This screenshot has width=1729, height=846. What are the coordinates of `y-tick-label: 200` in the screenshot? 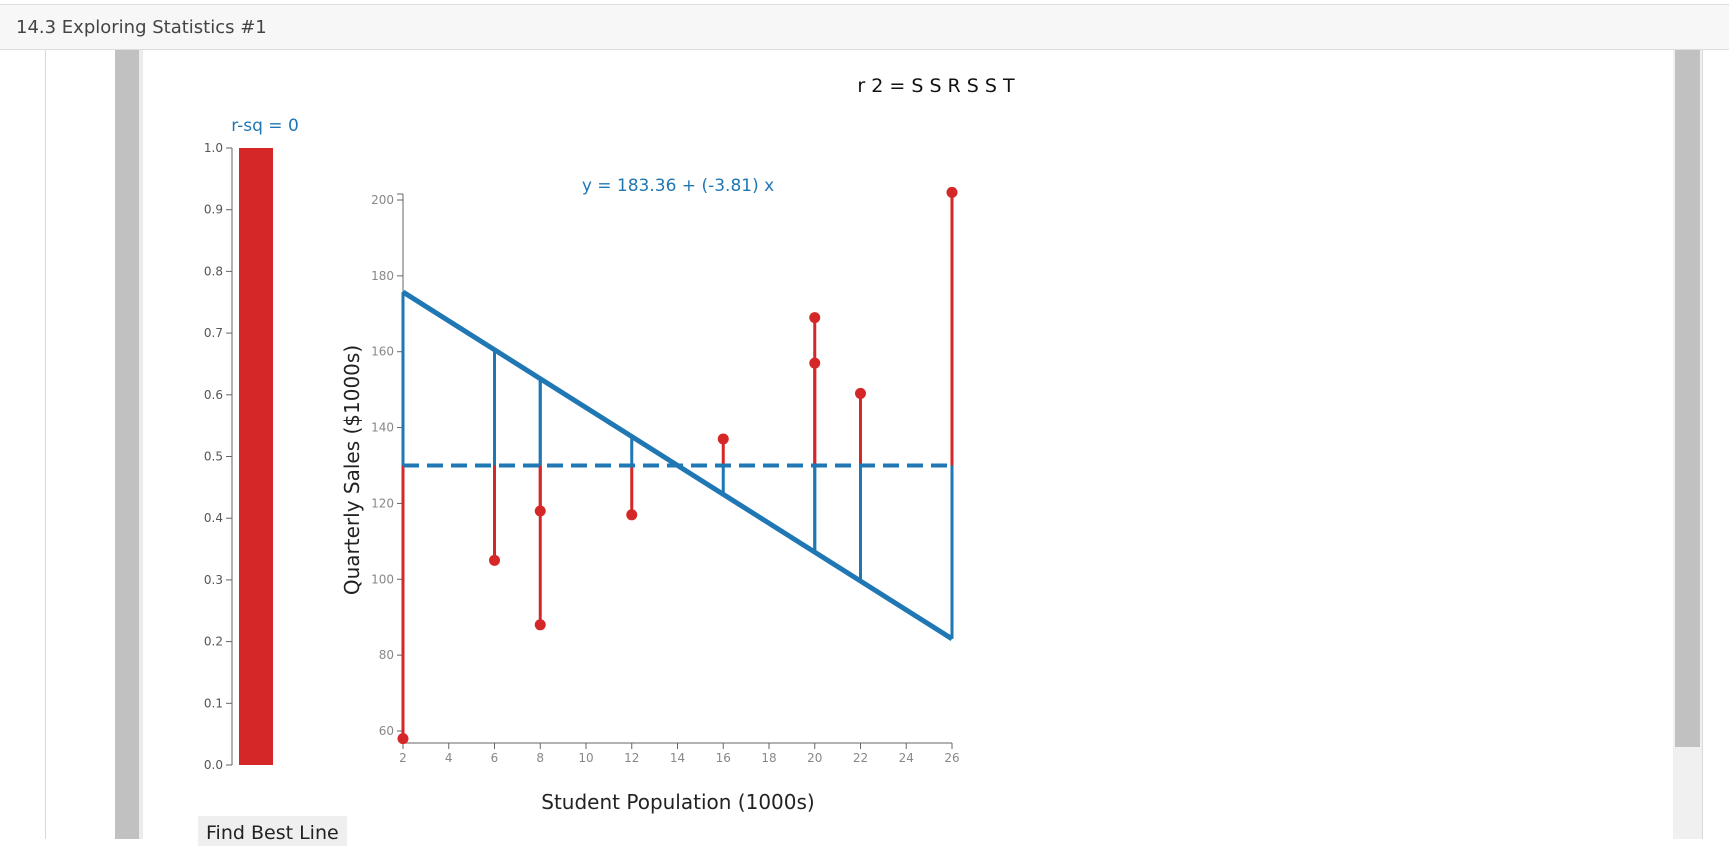 It's located at (382, 200).